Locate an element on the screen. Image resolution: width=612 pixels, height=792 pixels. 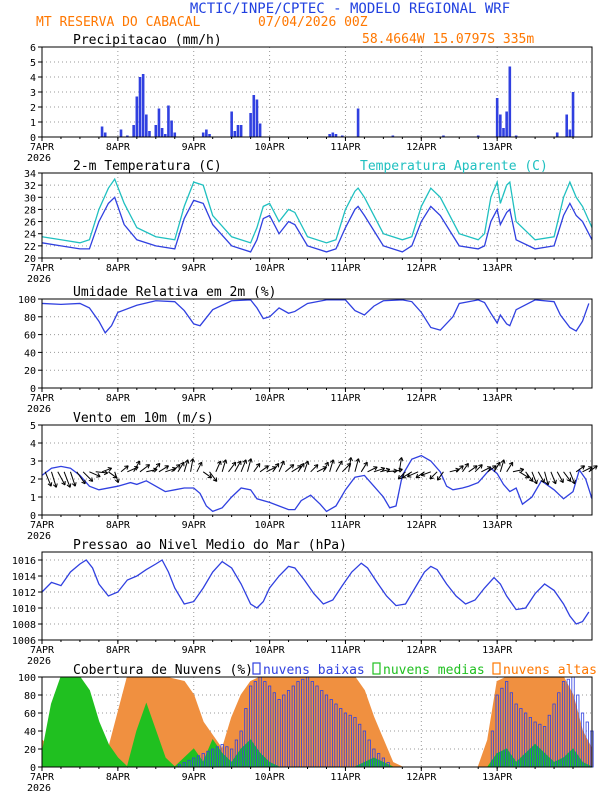
legend-label: nuvens baixas is located at coordinates (314, 670).